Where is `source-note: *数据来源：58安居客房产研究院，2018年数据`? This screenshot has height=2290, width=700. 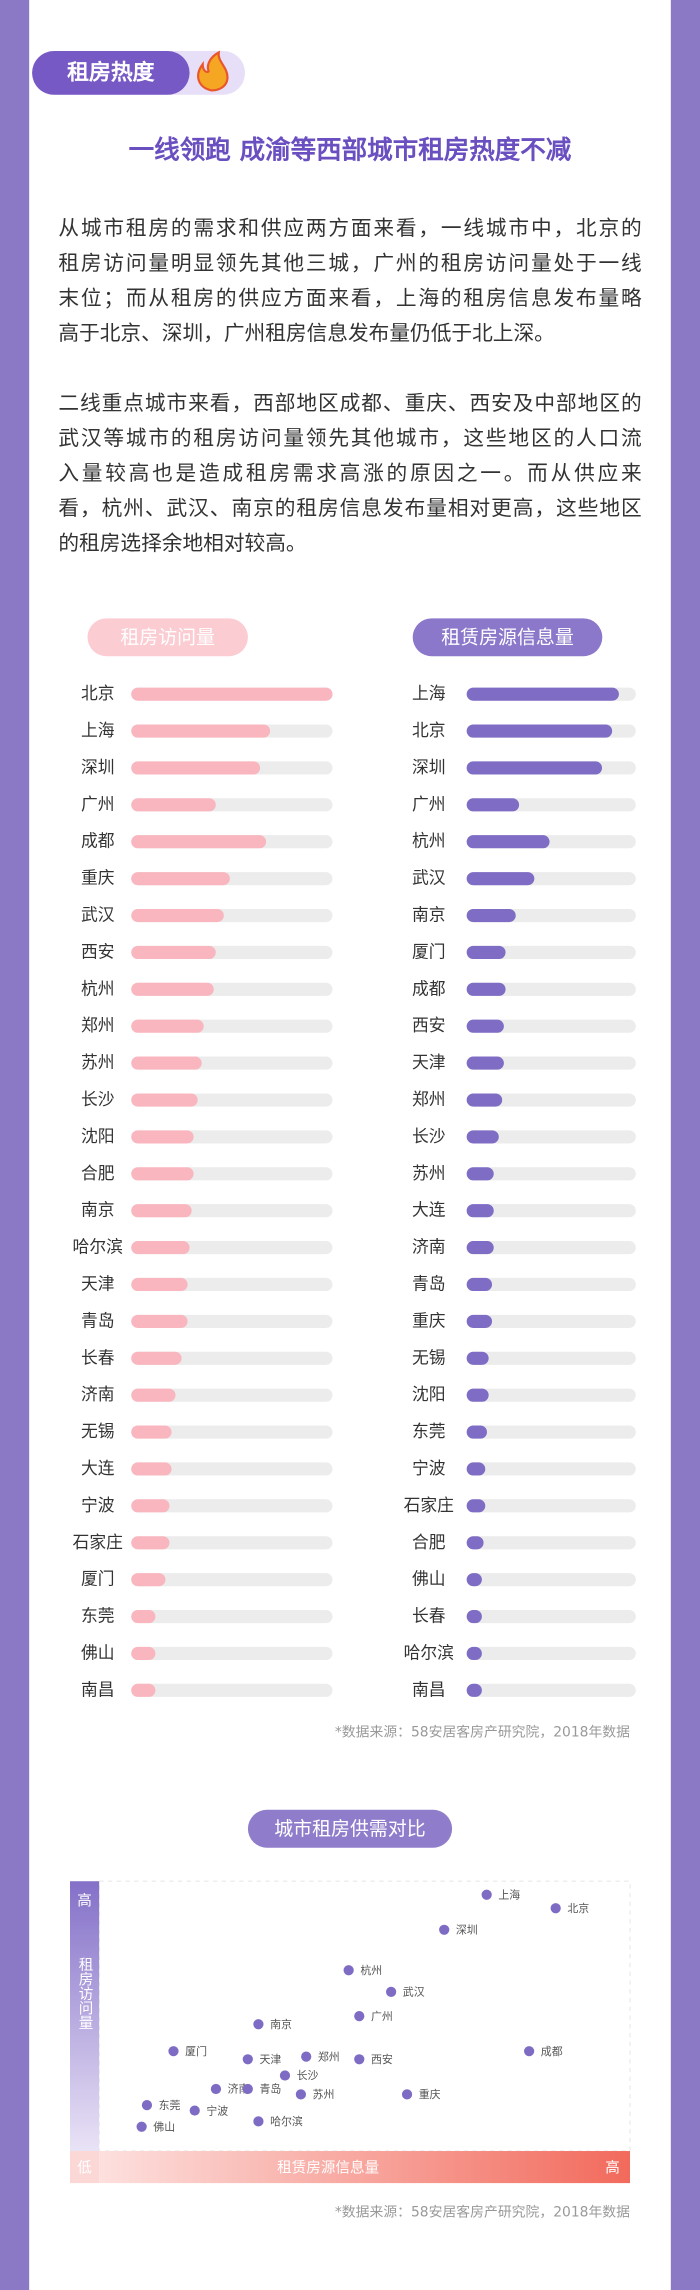 source-note: *数据来源：58安居客房产研究院，2018年数据 is located at coordinates (482, 1731).